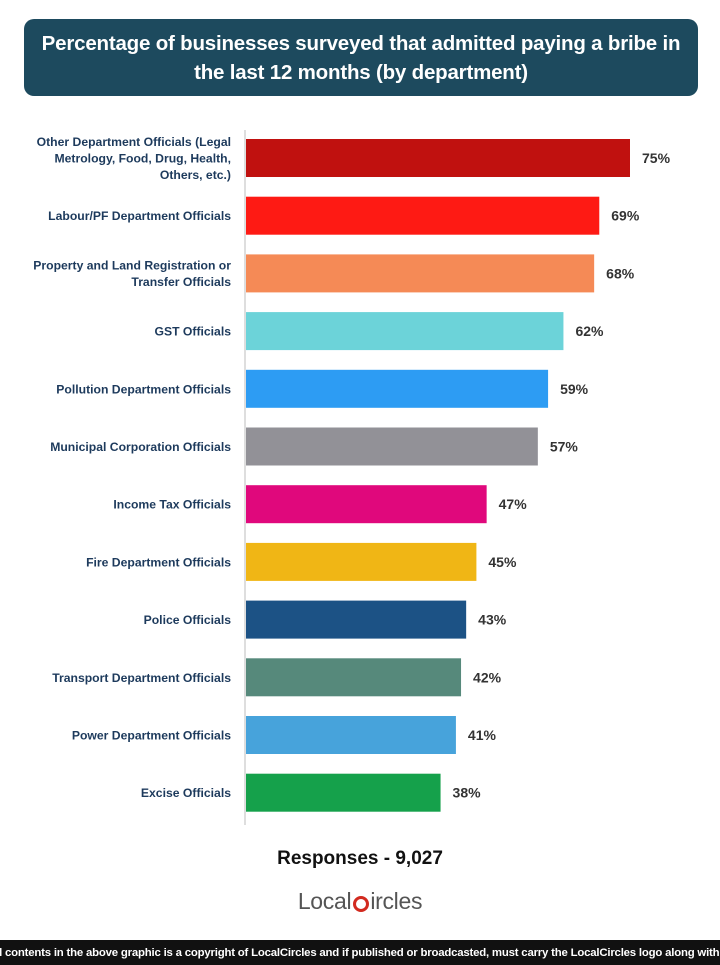 The image size is (720, 965). What do you see at coordinates (158, 562) in the screenshot?
I see `category-label: Fire Department Officials` at bounding box center [158, 562].